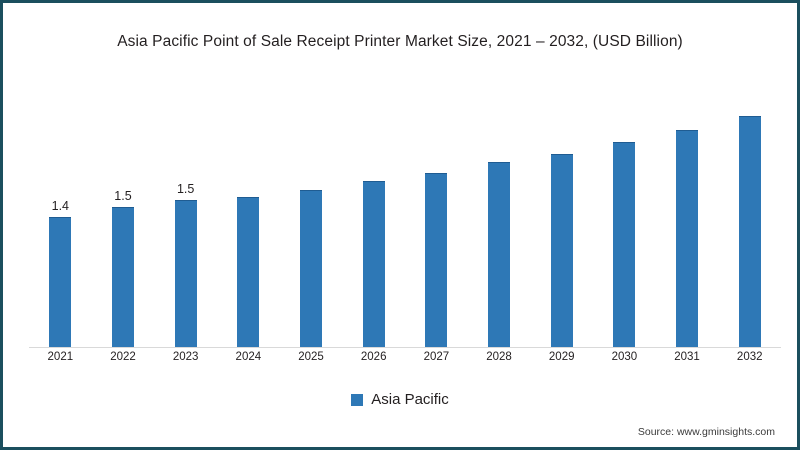 This screenshot has width=800, height=450. I want to click on x-tick-label: 2023, so click(185, 357).